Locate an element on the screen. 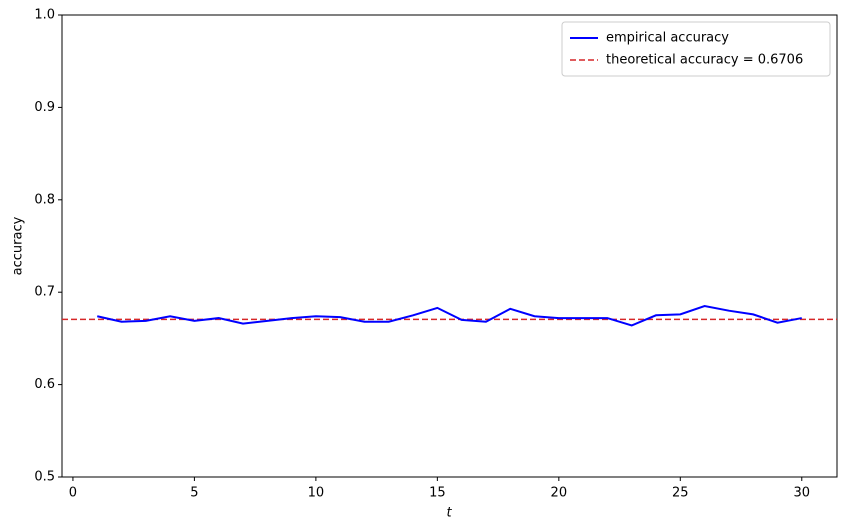 Image resolution: width=846 pixels, height=530 pixels. y-tick-label: 0.8 is located at coordinates (44, 199).